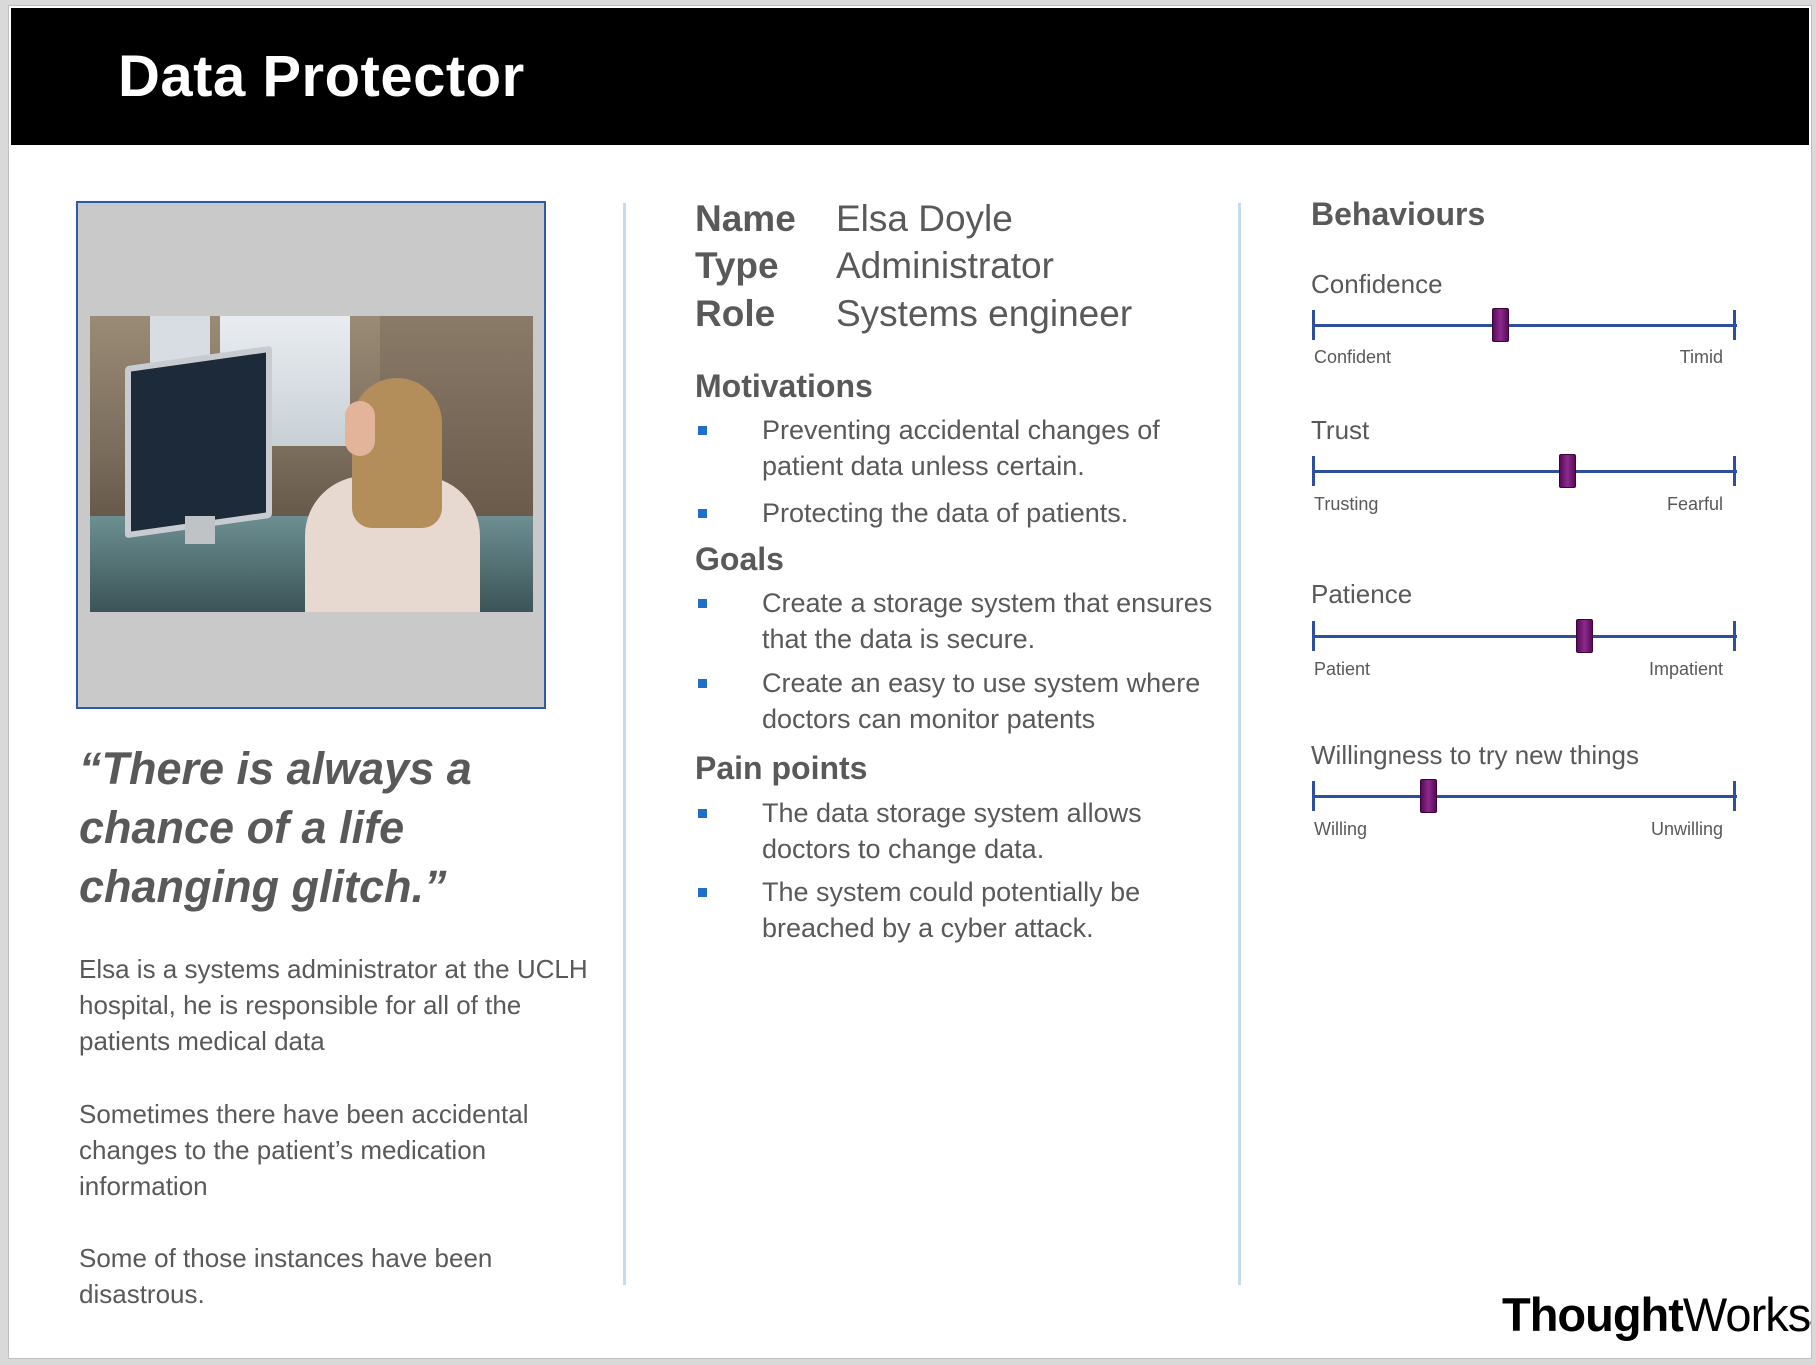  Describe the element at coordinates (1398, 214) in the screenshot. I see `behaviours-title: Behaviours` at that location.